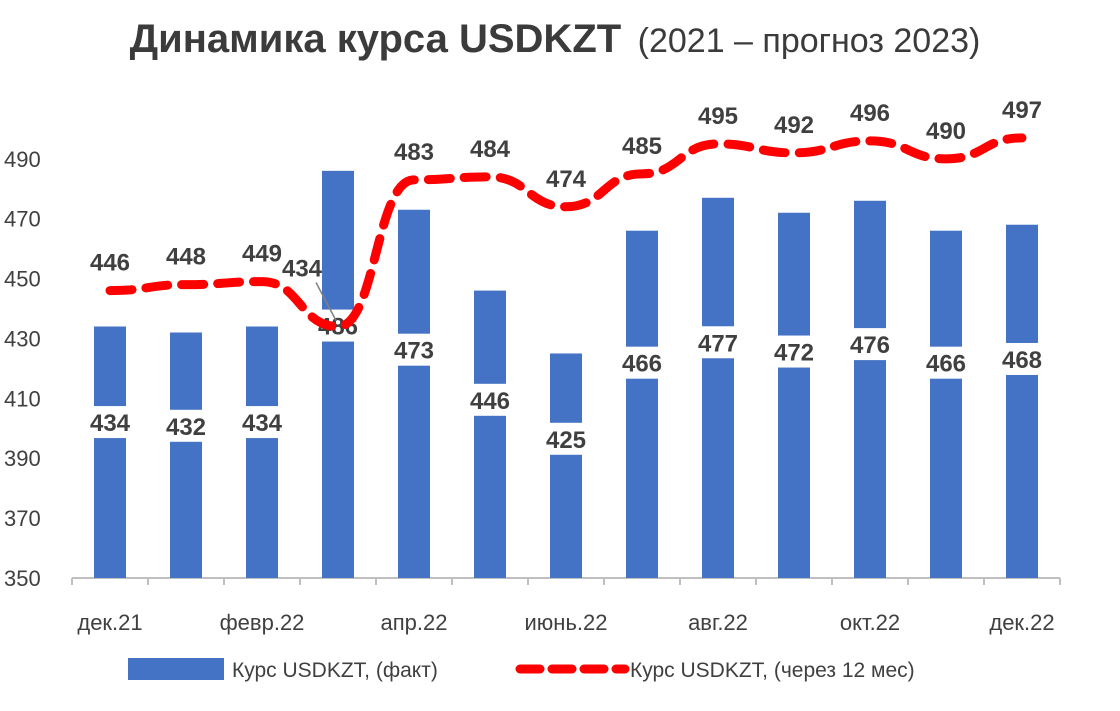 This screenshot has width=1120, height=711. I want to click on line-data-label: 497, so click(1022, 110).